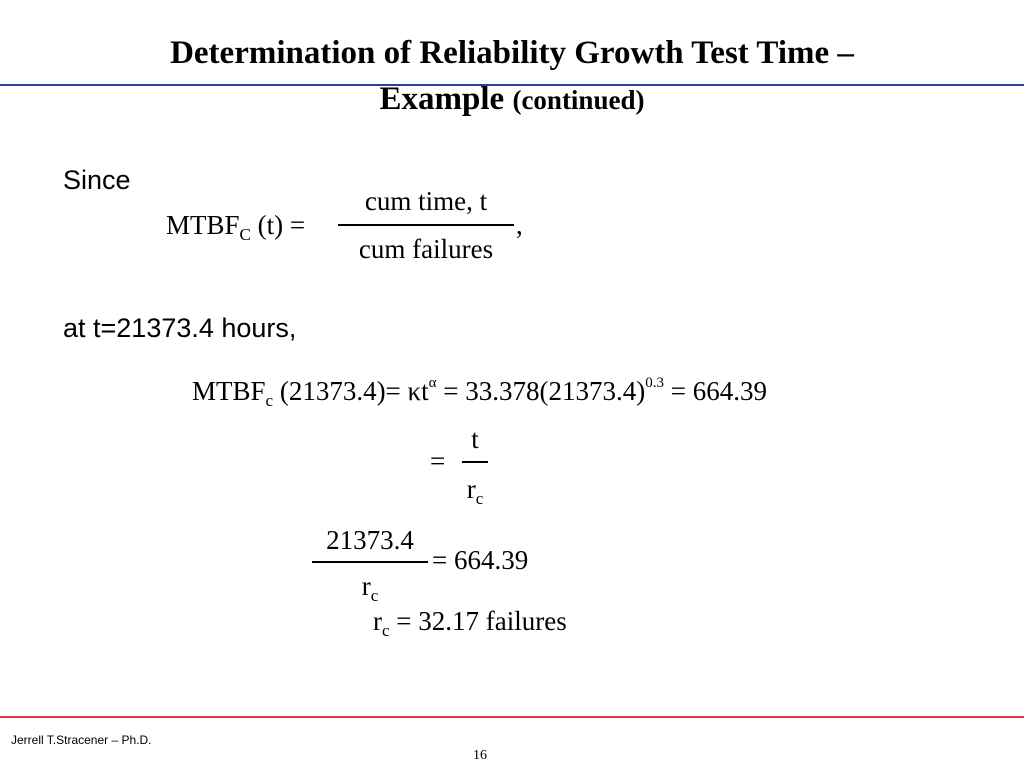 Image resolution: width=1024 pixels, height=768 pixels. I want to click on eq1-fraction-bar, so click(426, 225).